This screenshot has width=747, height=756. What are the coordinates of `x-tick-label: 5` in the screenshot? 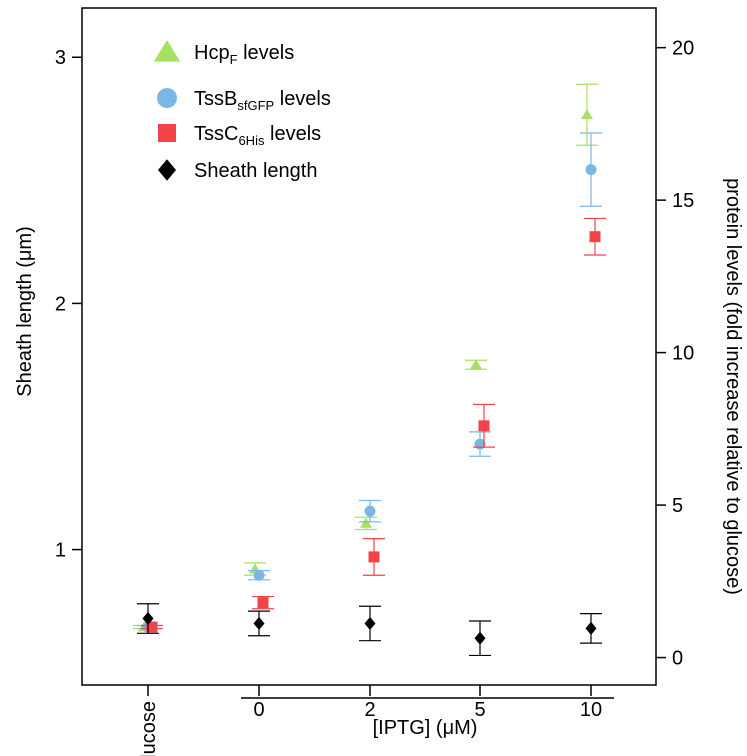 It's located at (479, 710).